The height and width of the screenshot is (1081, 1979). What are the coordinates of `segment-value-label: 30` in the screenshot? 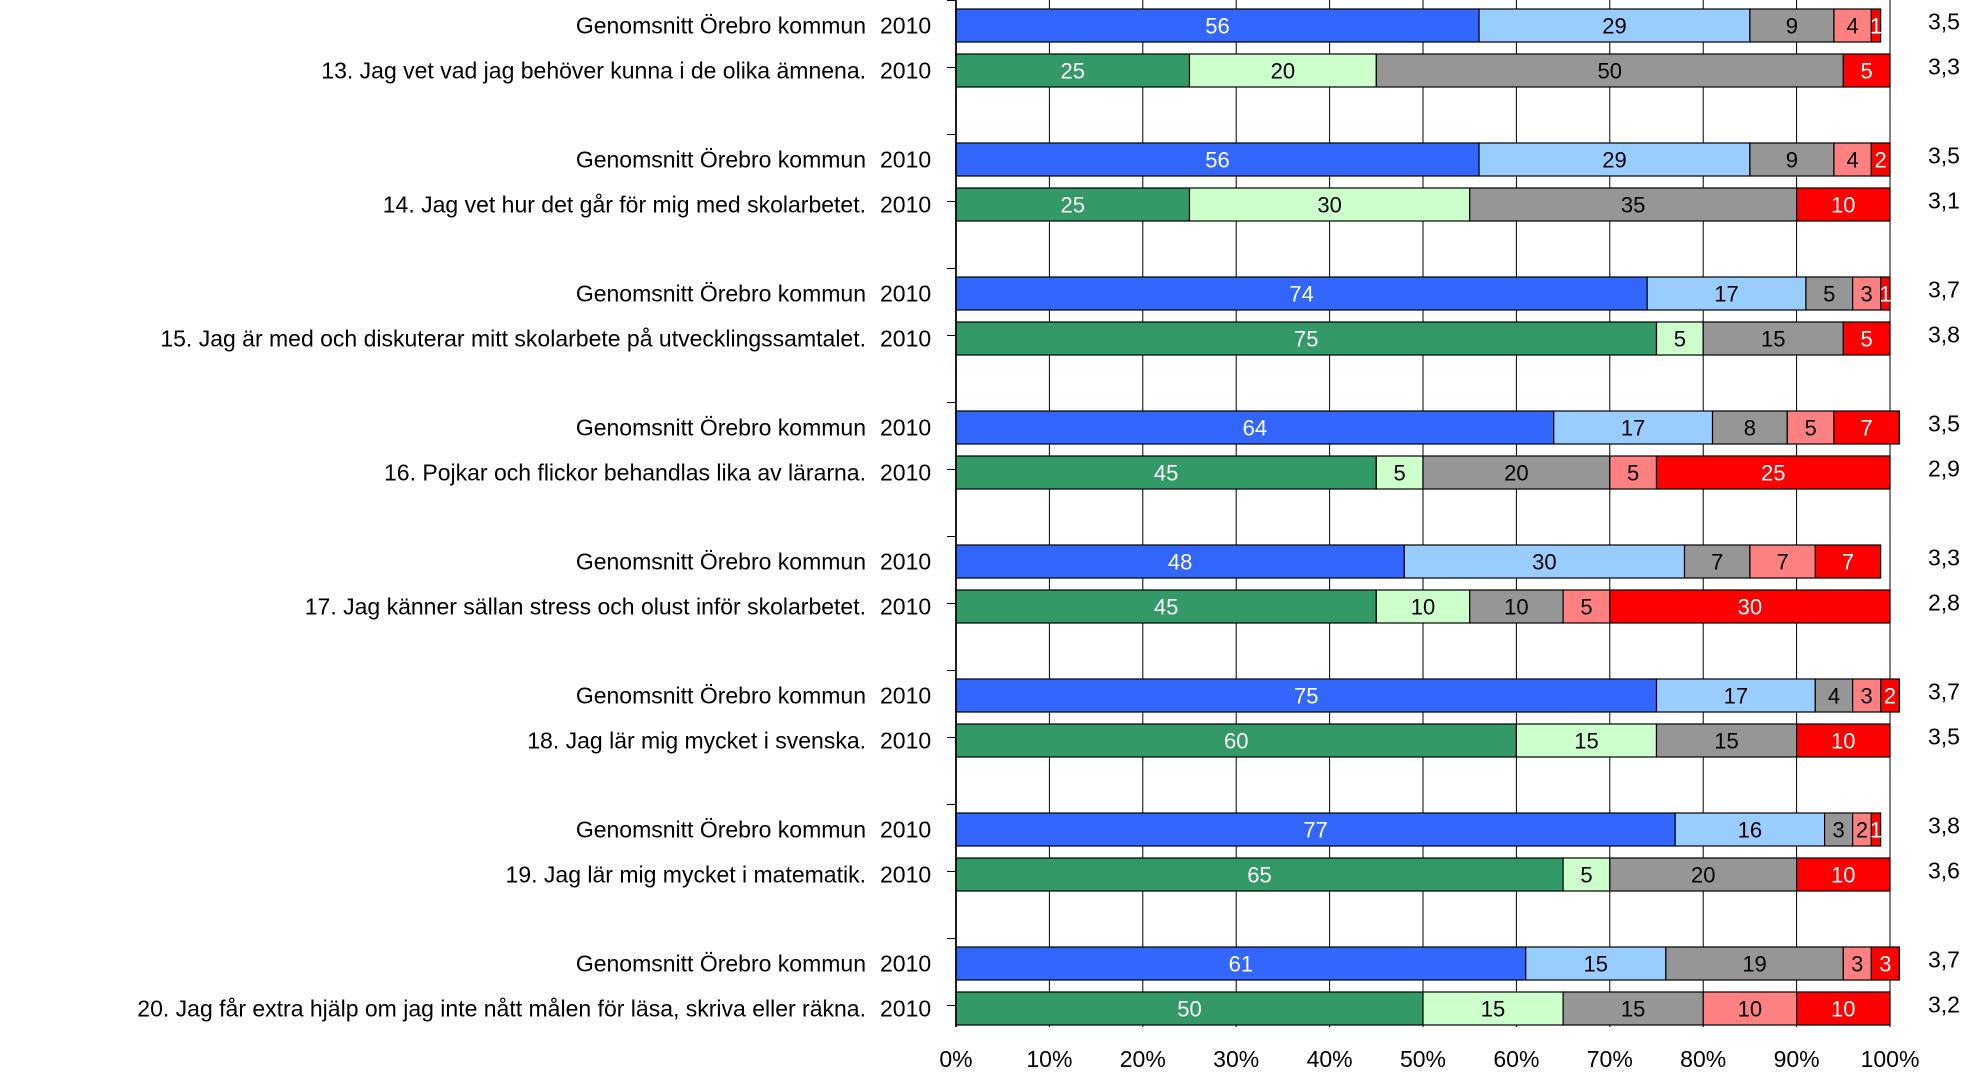 It's located at (1544, 562).